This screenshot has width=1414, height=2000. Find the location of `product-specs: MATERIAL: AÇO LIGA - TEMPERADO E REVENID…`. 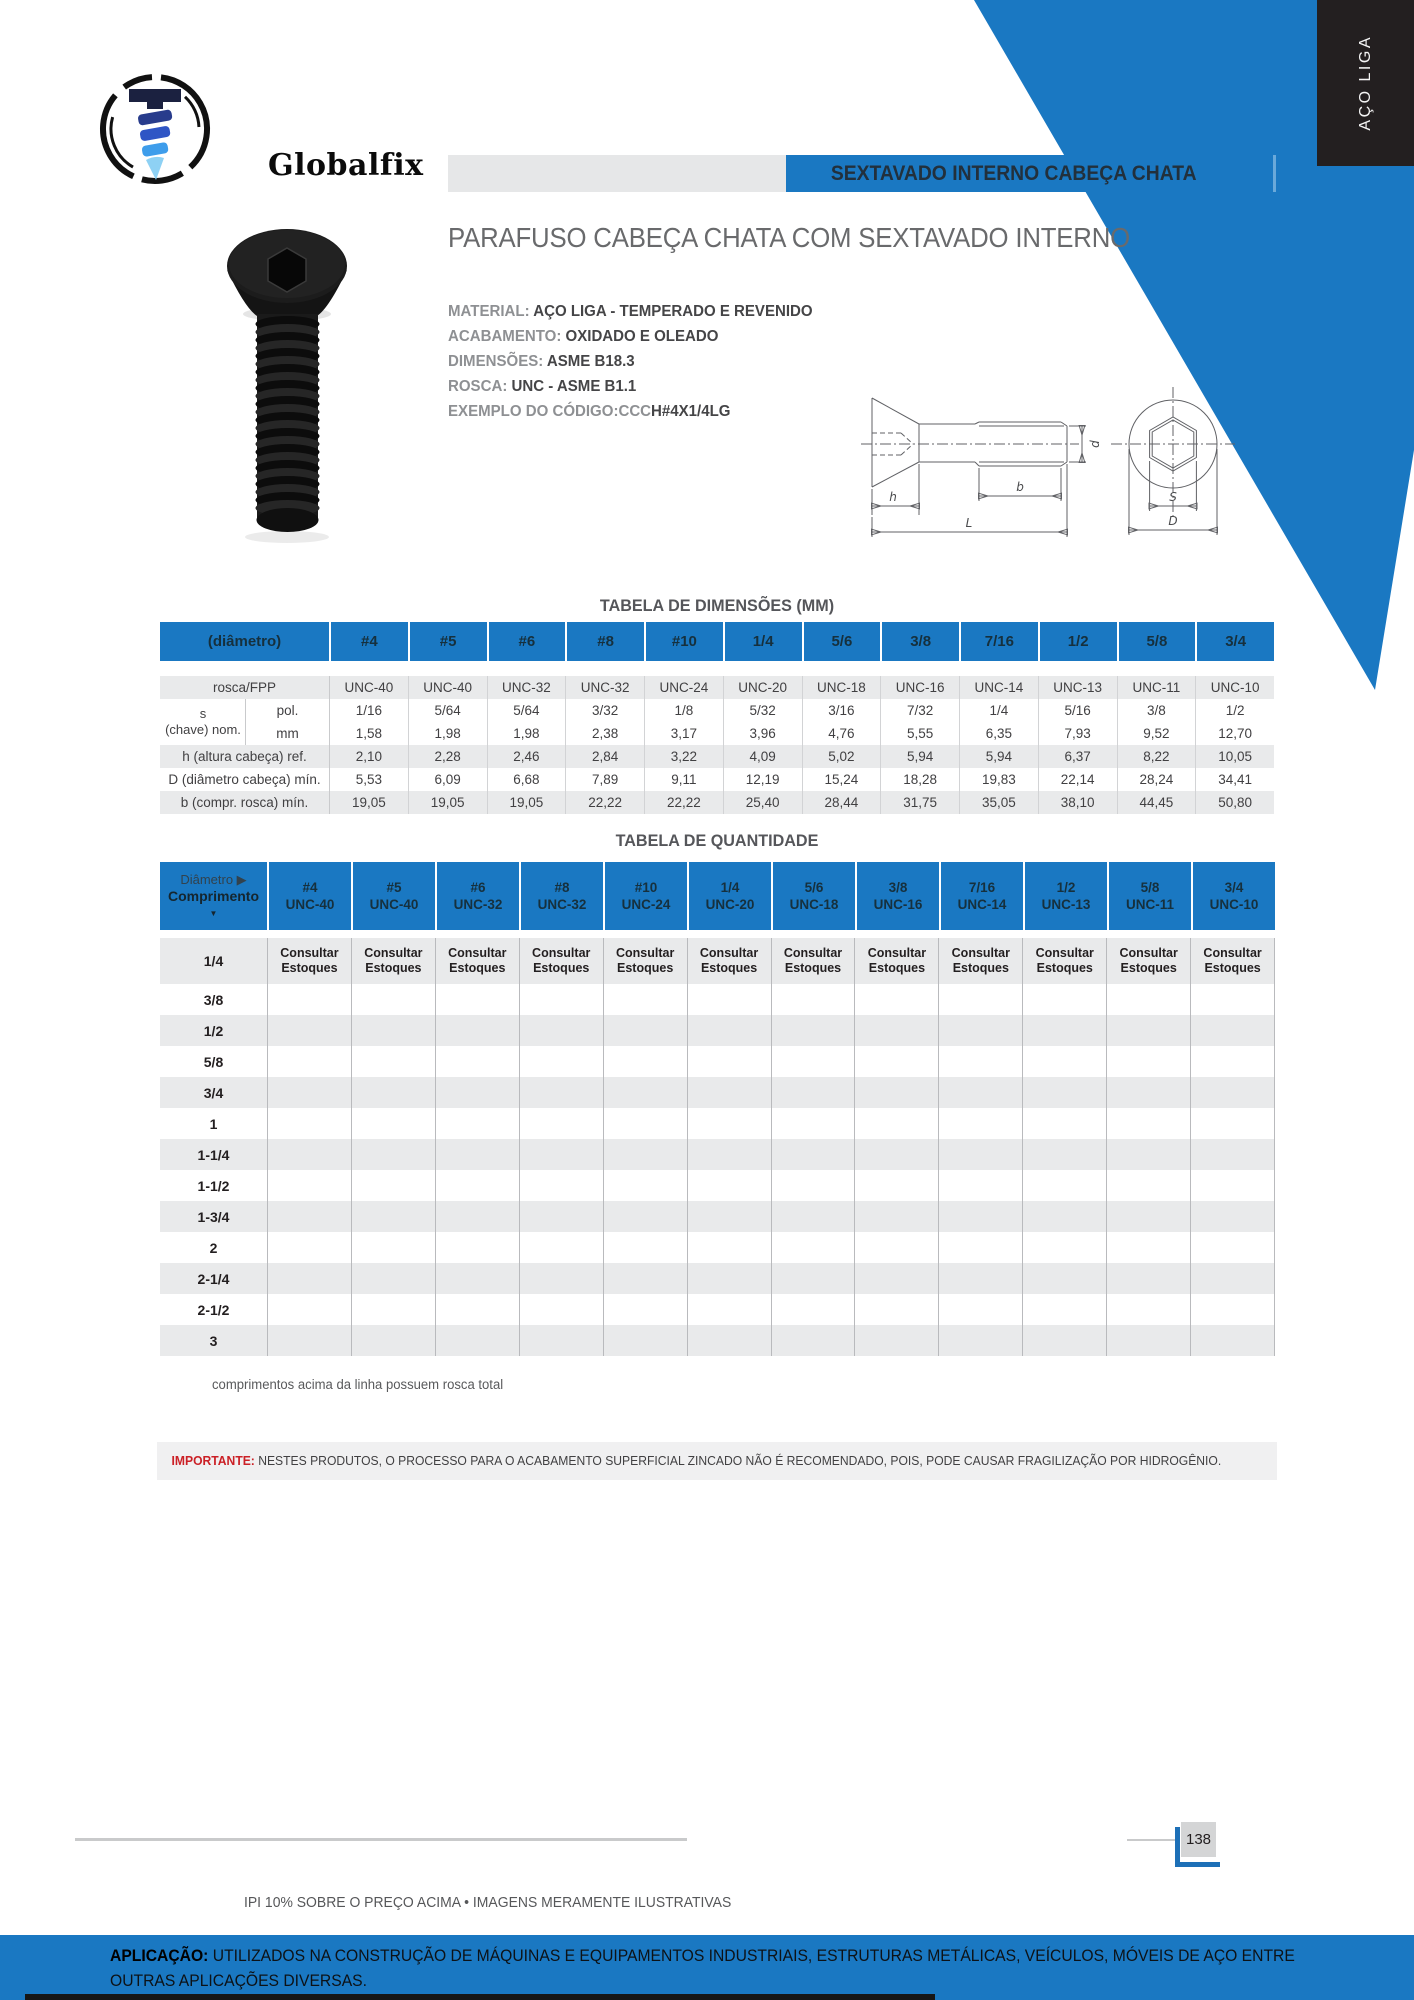

product-specs: MATERIAL: AÇO LIGA - TEMPERADO E REVENID… is located at coordinates (630, 361).